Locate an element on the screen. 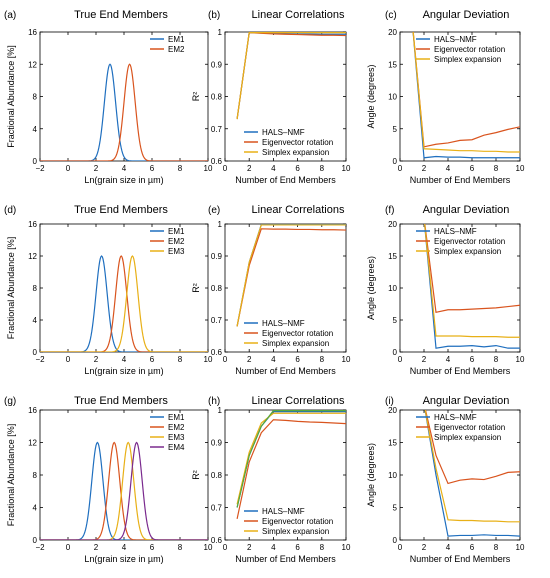  legend-label-a: EM1 is located at coordinates (176, 39).